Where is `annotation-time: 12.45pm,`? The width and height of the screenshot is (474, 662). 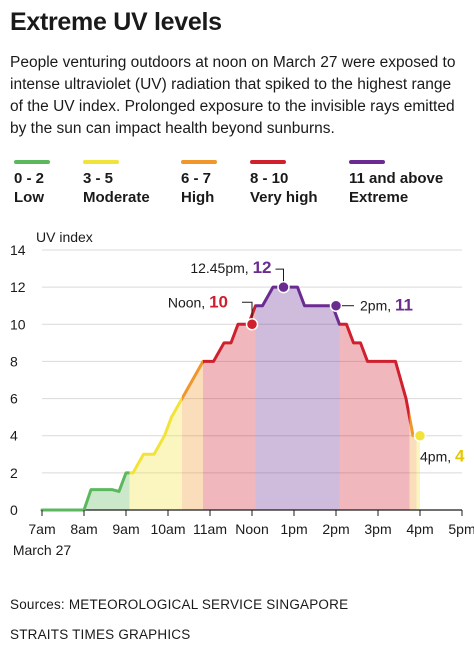
annotation-time: 12.45pm, is located at coordinates (221, 268).